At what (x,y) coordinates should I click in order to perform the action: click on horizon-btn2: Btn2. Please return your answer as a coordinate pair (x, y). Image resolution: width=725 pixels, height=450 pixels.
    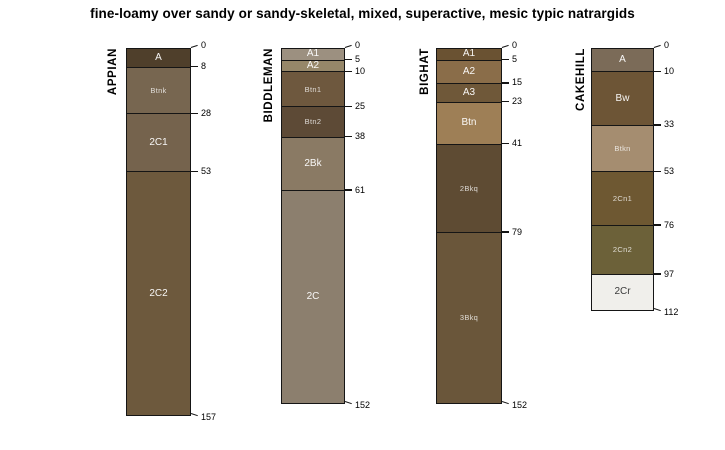
    Looking at the image, I should click on (313, 122).